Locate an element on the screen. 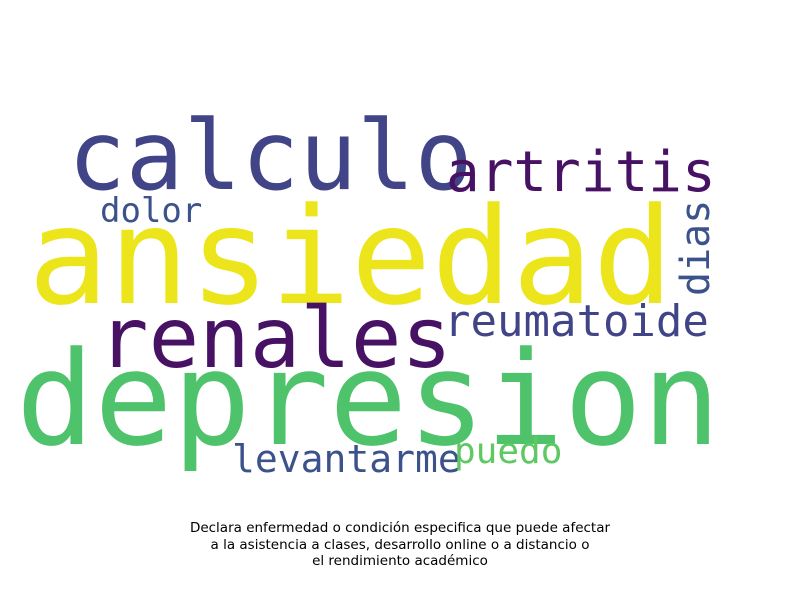 The image size is (800, 600). word-renales: renales is located at coordinates (275, 338).